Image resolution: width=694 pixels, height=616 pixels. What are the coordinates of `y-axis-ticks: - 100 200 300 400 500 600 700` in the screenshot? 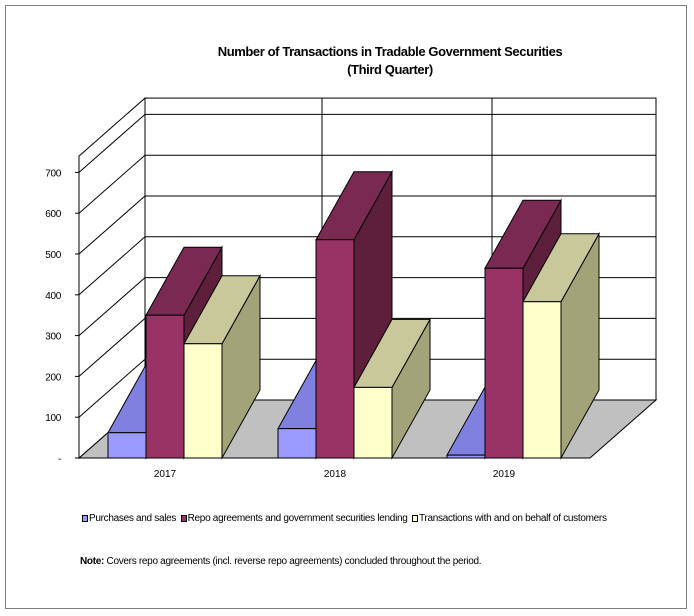 It's located at (62, 316).